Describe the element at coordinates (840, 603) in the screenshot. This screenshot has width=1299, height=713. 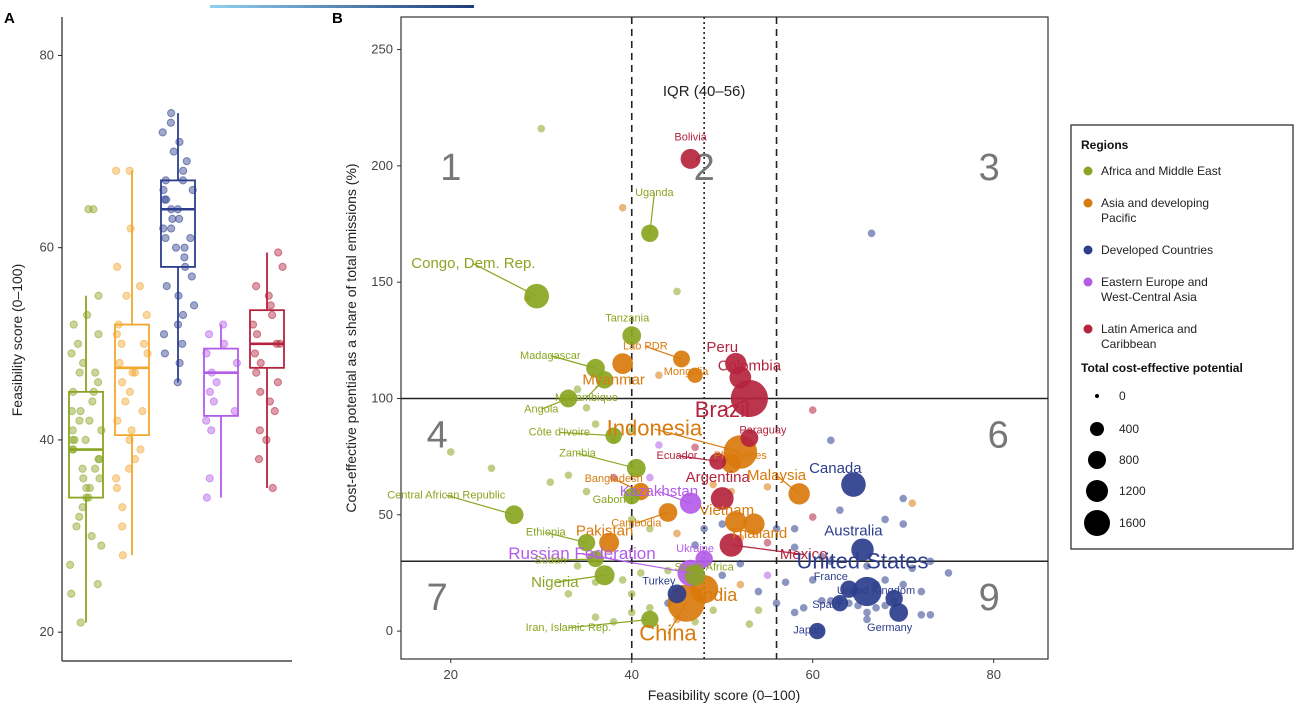
I see `panel-b-point-spain` at that location.